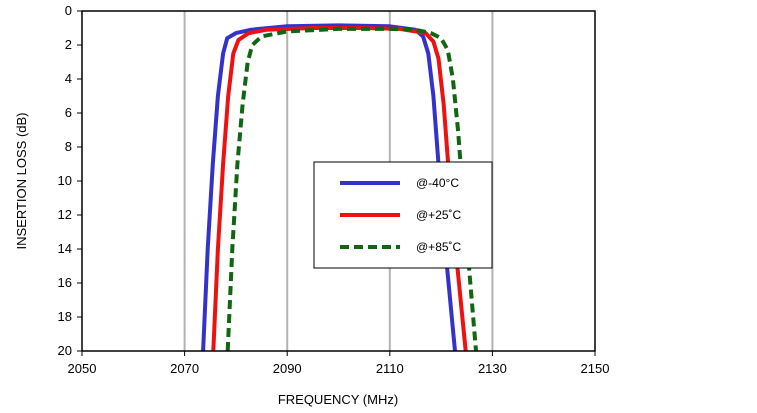 The width and height of the screenshot is (757, 413). What do you see at coordinates (439, 247) in the screenshot?
I see `legend-label-3: @+85˚C` at bounding box center [439, 247].